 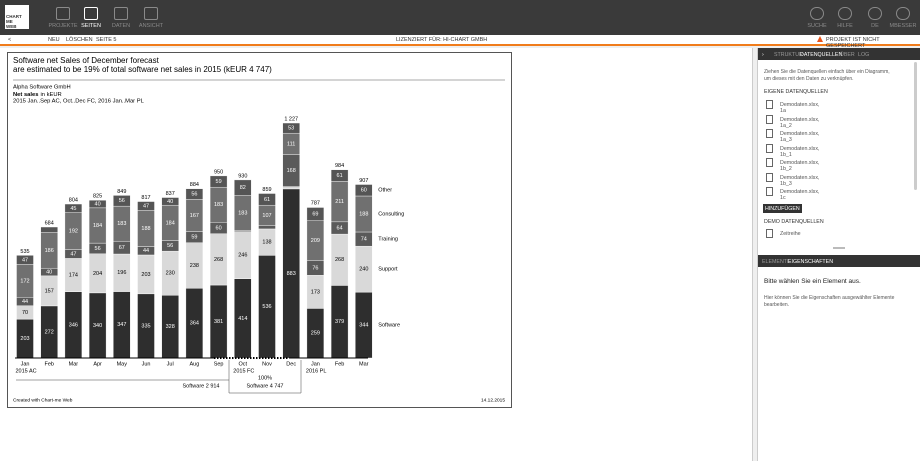 I want to click on category-label: Feb, so click(x=339, y=364).